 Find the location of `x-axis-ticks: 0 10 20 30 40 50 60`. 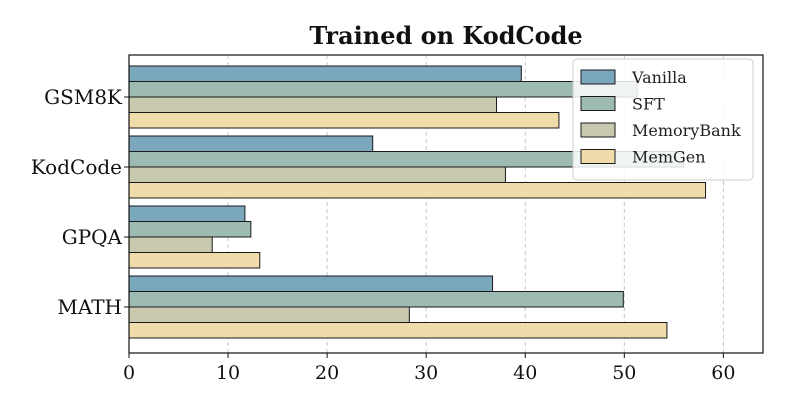

x-axis-ticks: 0 10 20 30 40 50 60 is located at coordinates (429, 368).